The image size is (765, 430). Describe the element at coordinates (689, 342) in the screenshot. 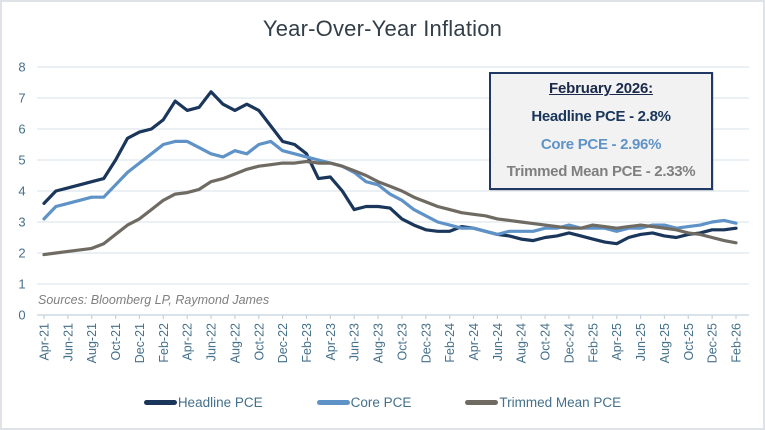

I see `svg-text: Oct-25` at that location.